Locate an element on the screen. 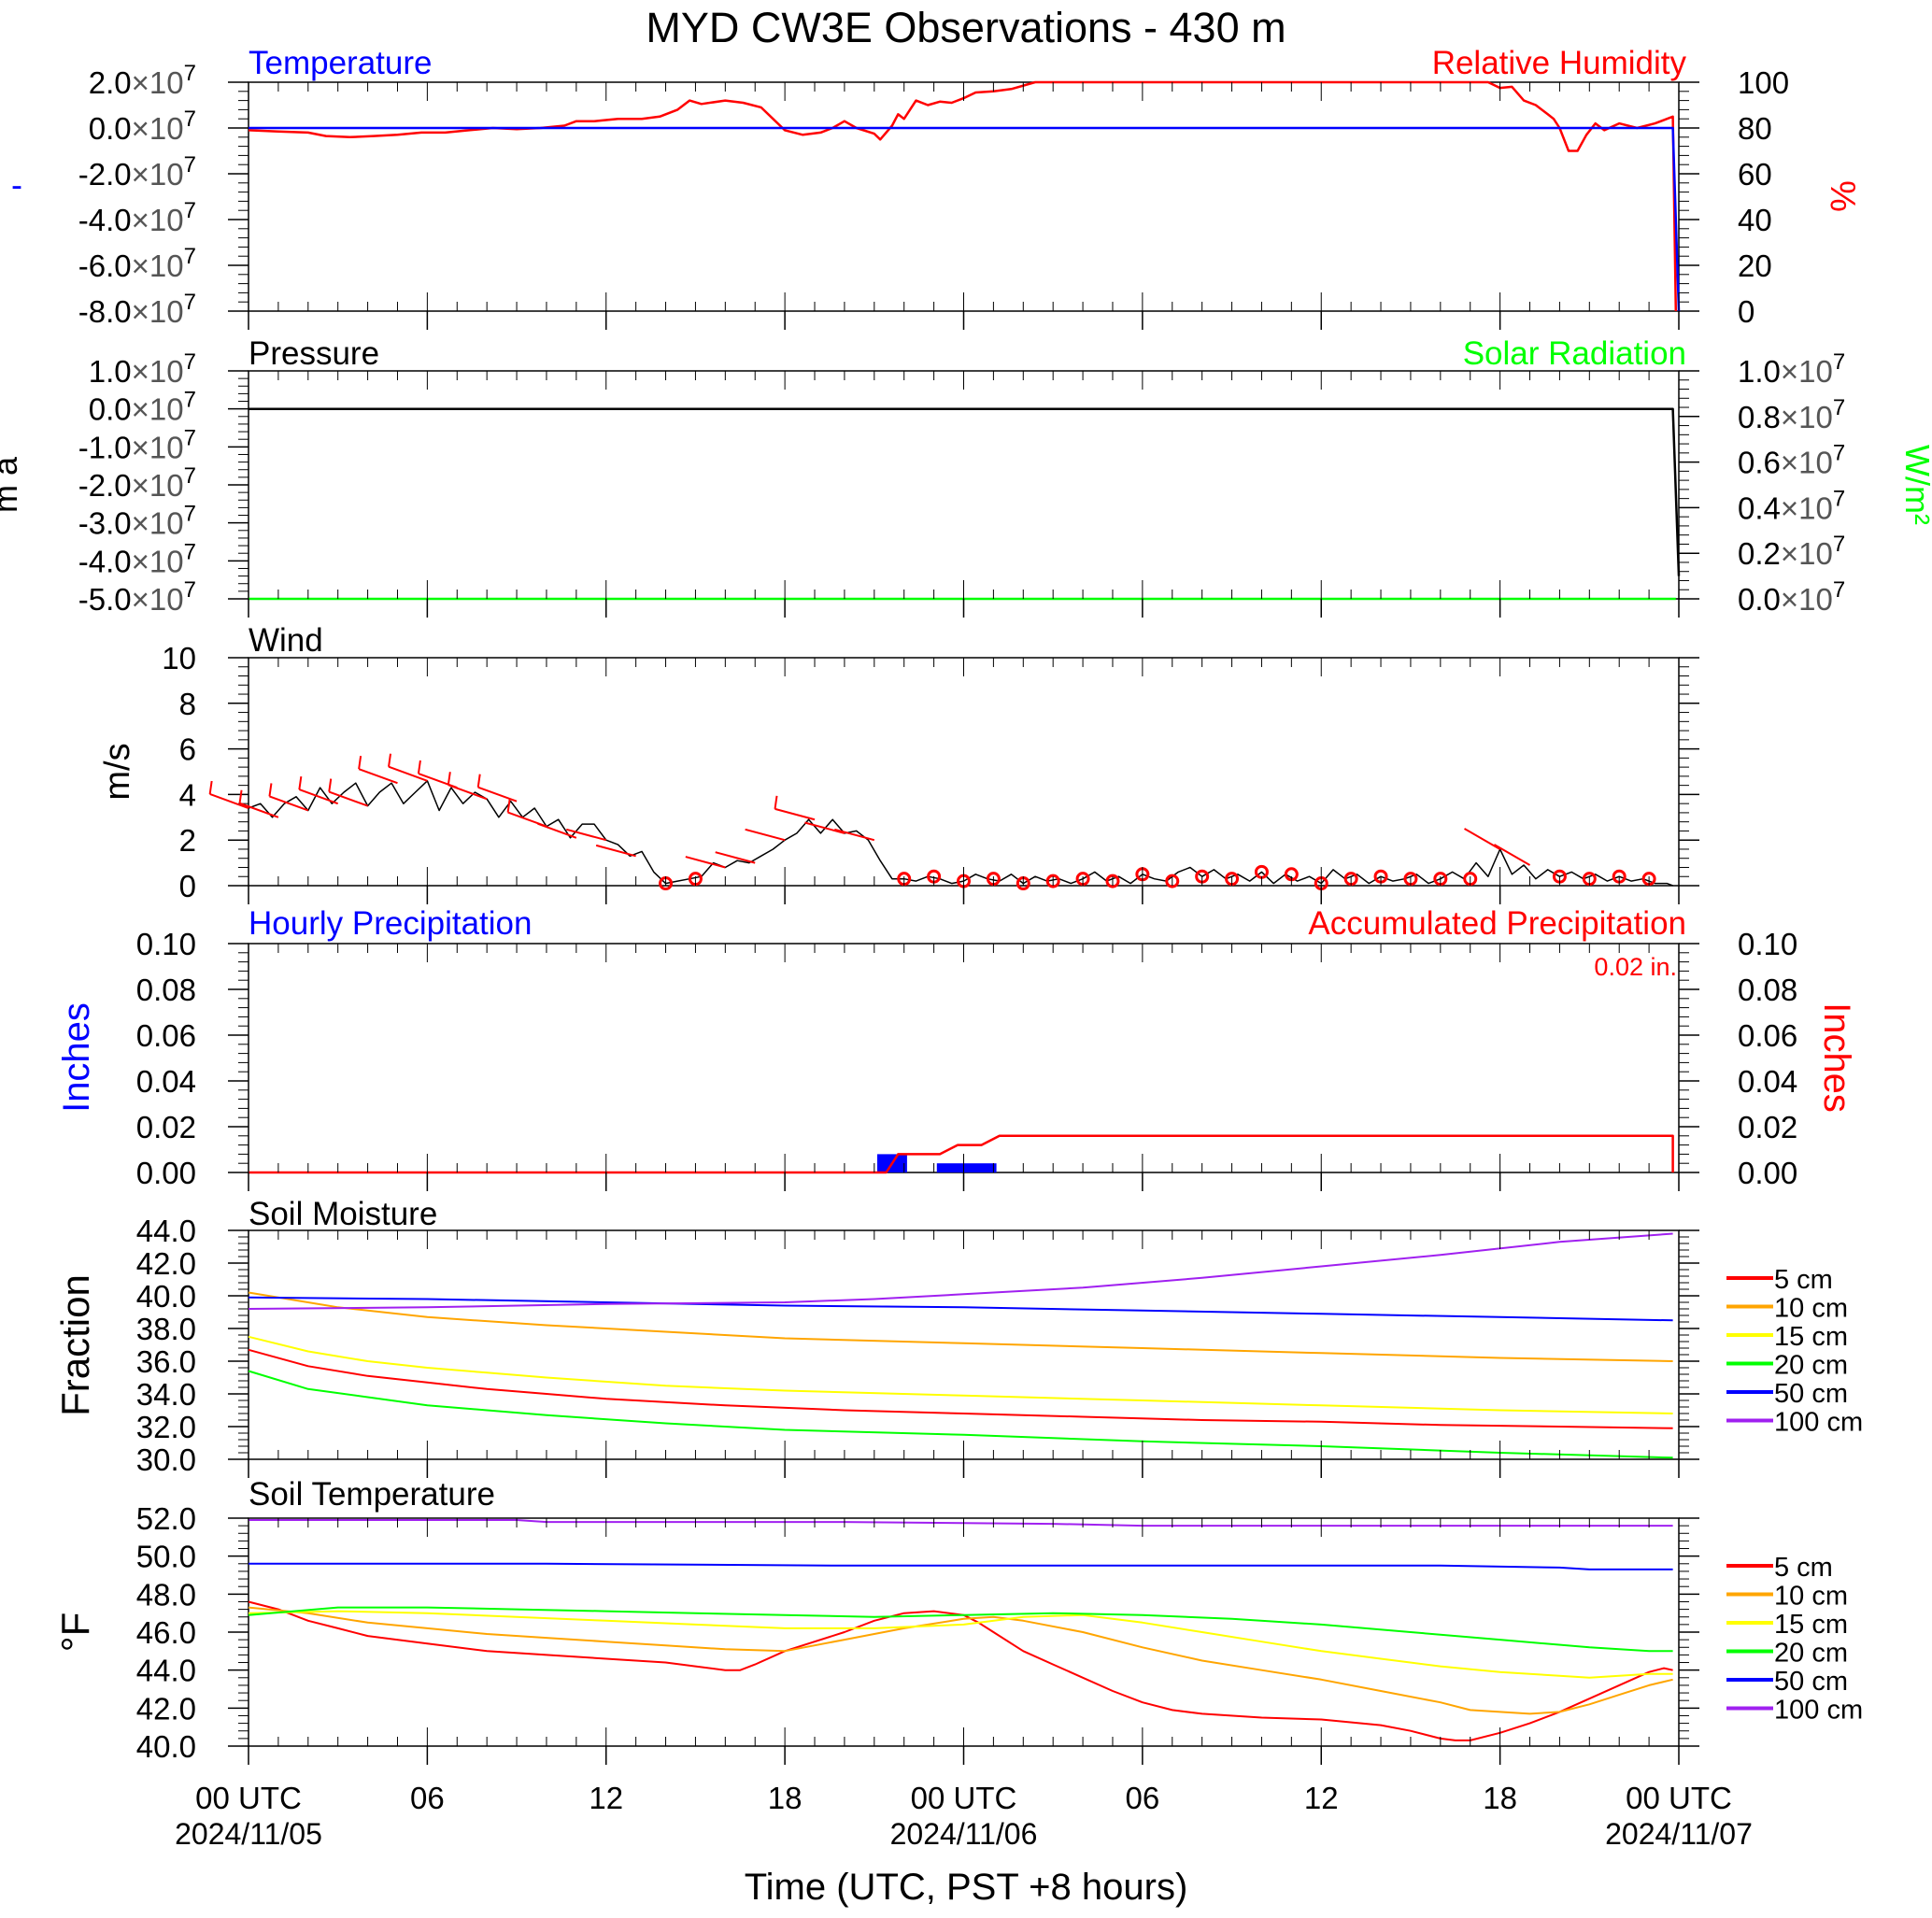  soil-line-100cm is located at coordinates (961, 1523).